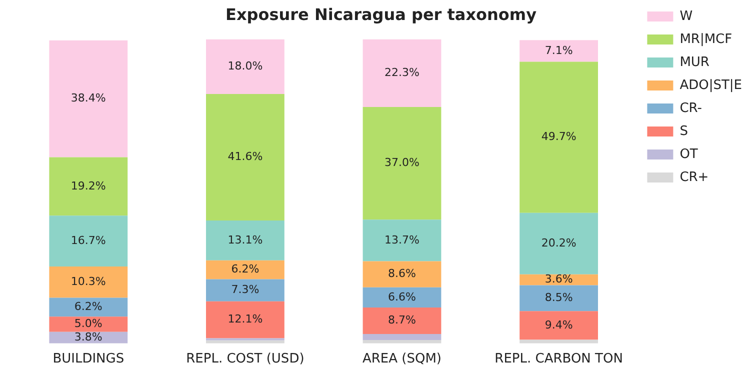 Image resolution: width=756 pixels, height=374 pixels. I want to click on data-label: 3.8%, so click(88, 337).